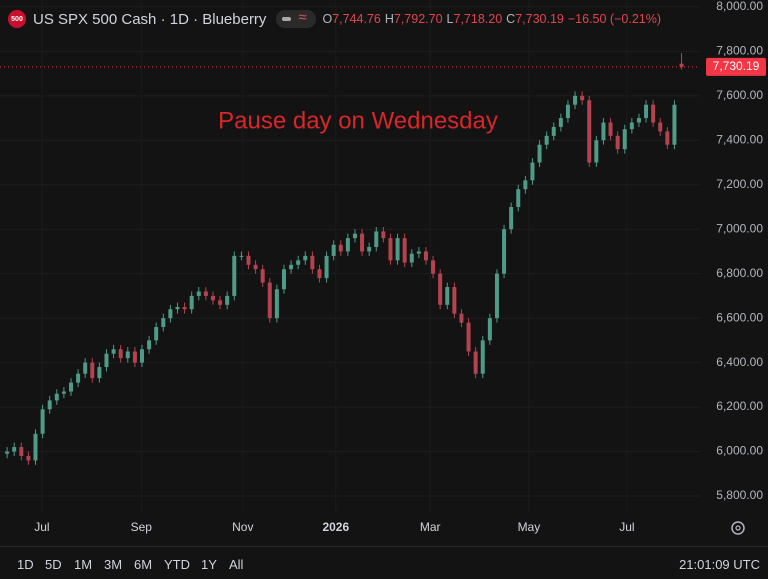  What do you see at coordinates (539, 19) in the screenshot?
I see `ohlc-value: 7,730.19` at bounding box center [539, 19].